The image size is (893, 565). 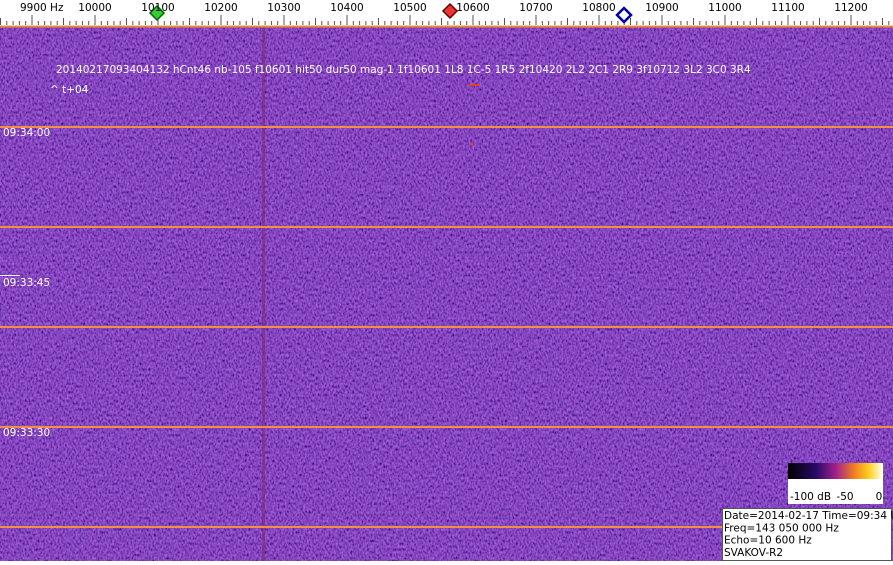 What do you see at coordinates (26, 433) in the screenshot?
I see `time-label: 09:33:30` at bounding box center [26, 433].